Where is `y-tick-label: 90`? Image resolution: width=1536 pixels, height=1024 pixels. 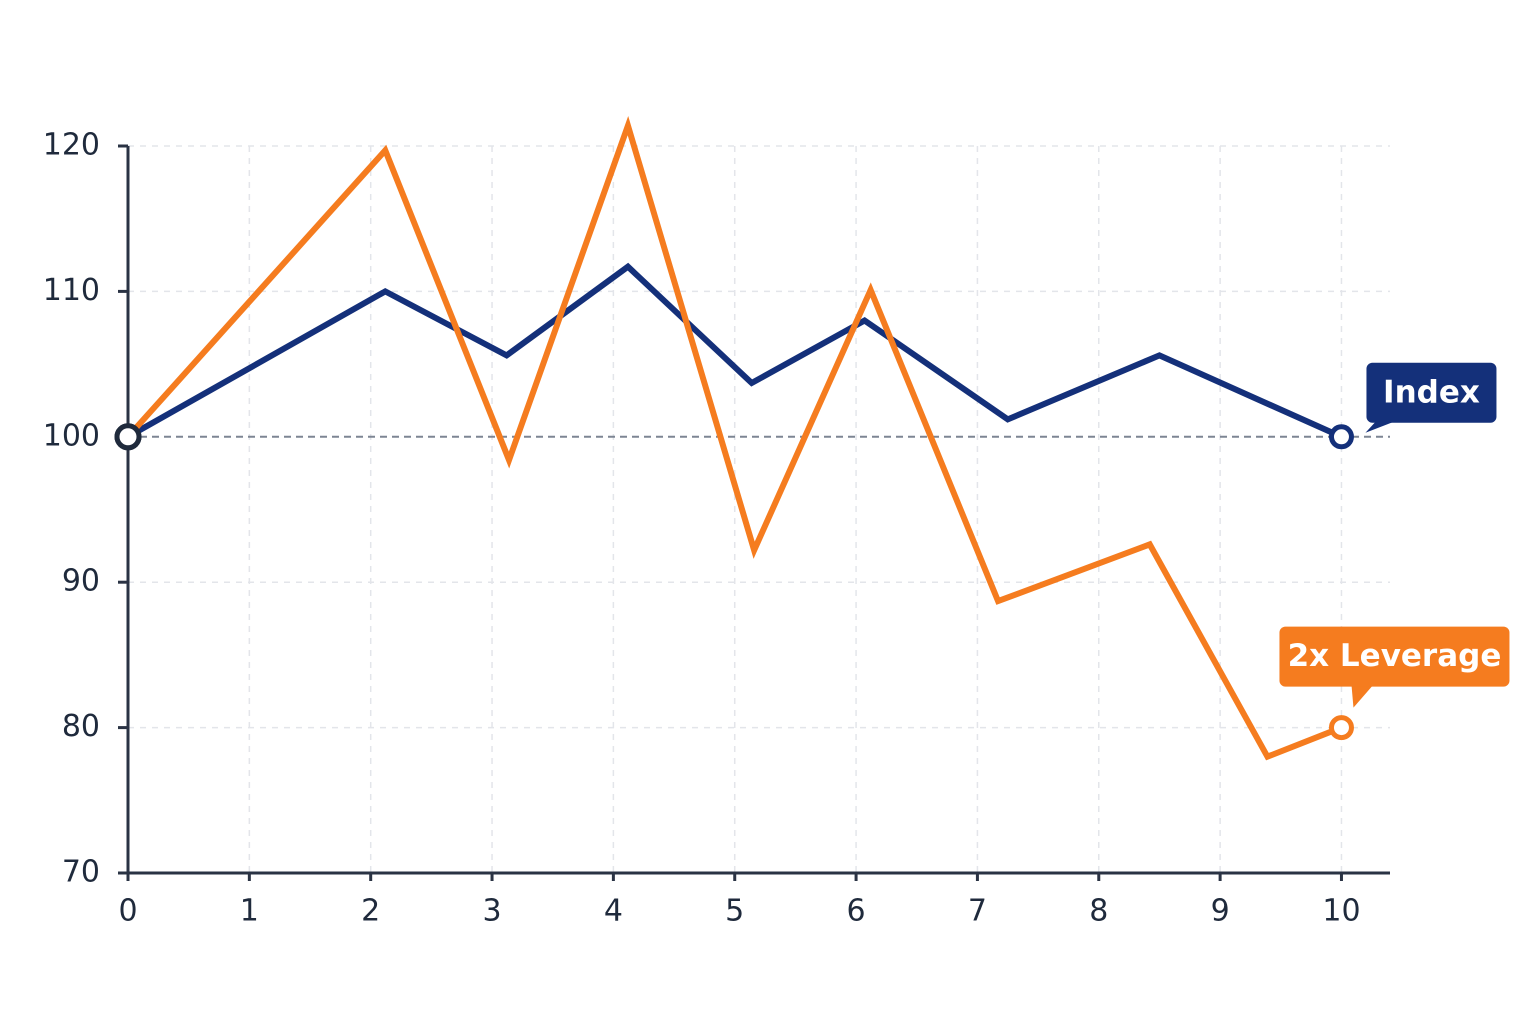 y-tick-label: 90 is located at coordinates (81, 581).